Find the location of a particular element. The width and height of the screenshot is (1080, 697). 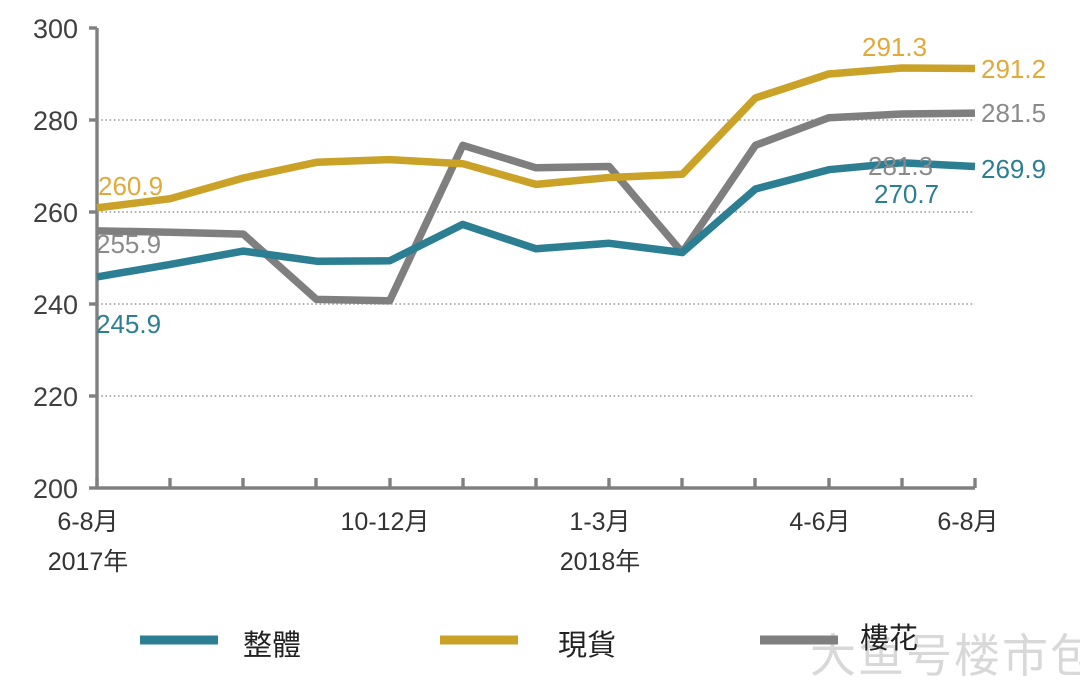

legend-item-louhua: 樓花 is located at coordinates (839, 638).